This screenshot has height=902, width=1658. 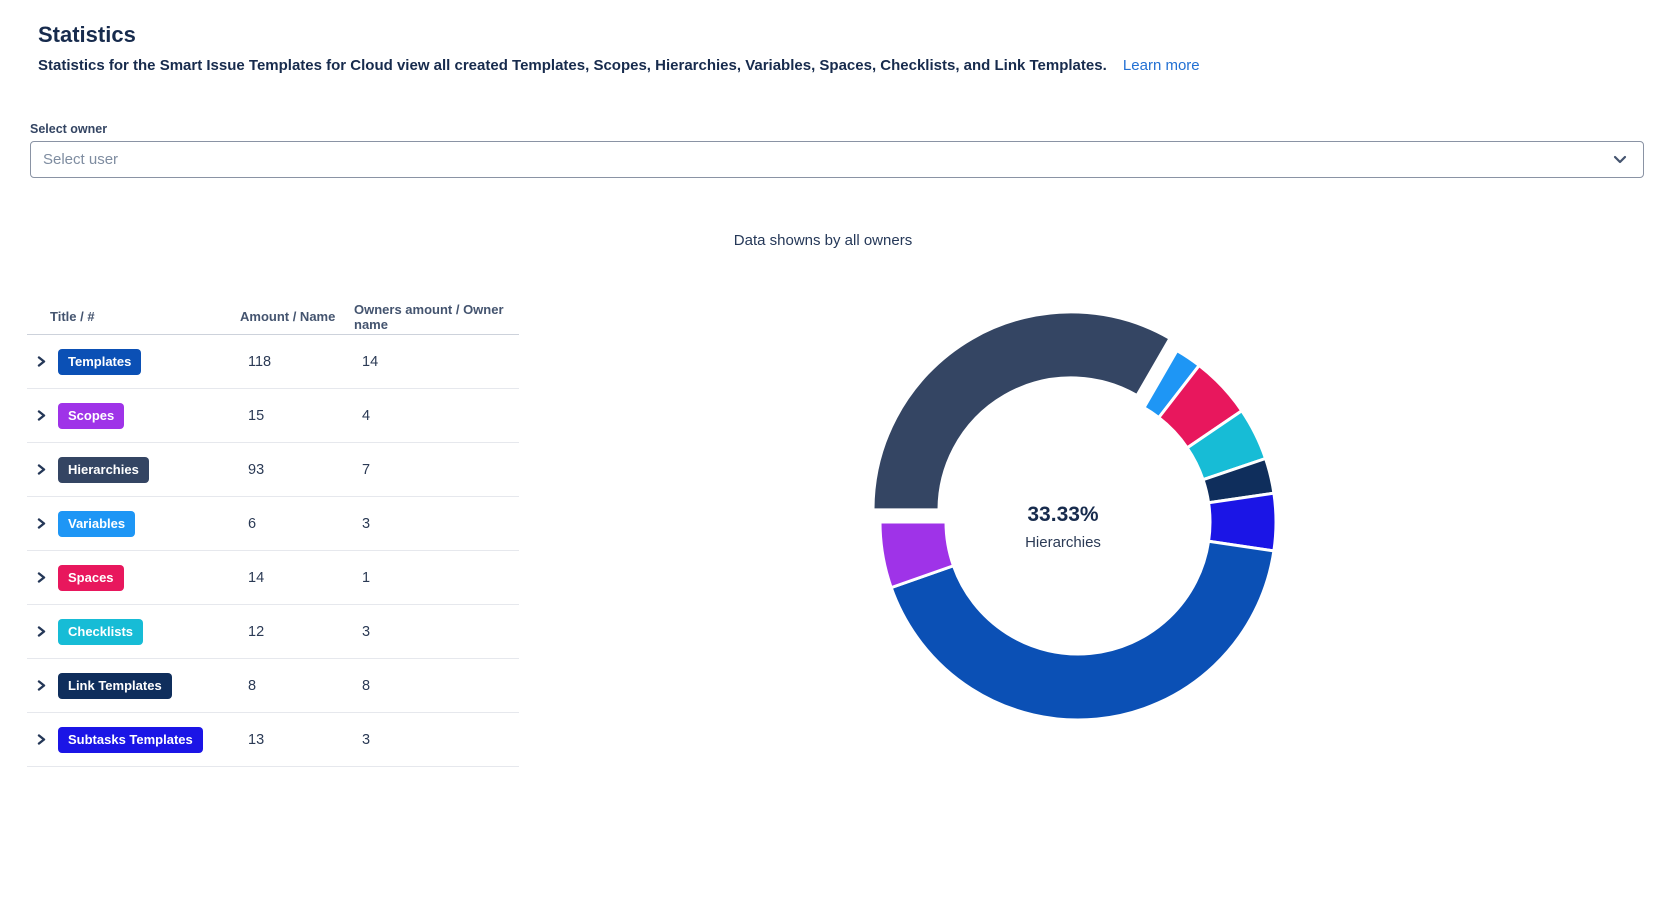 What do you see at coordinates (256, 469) in the screenshot?
I see `amount-value: 93` at bounding box center [256, 469].